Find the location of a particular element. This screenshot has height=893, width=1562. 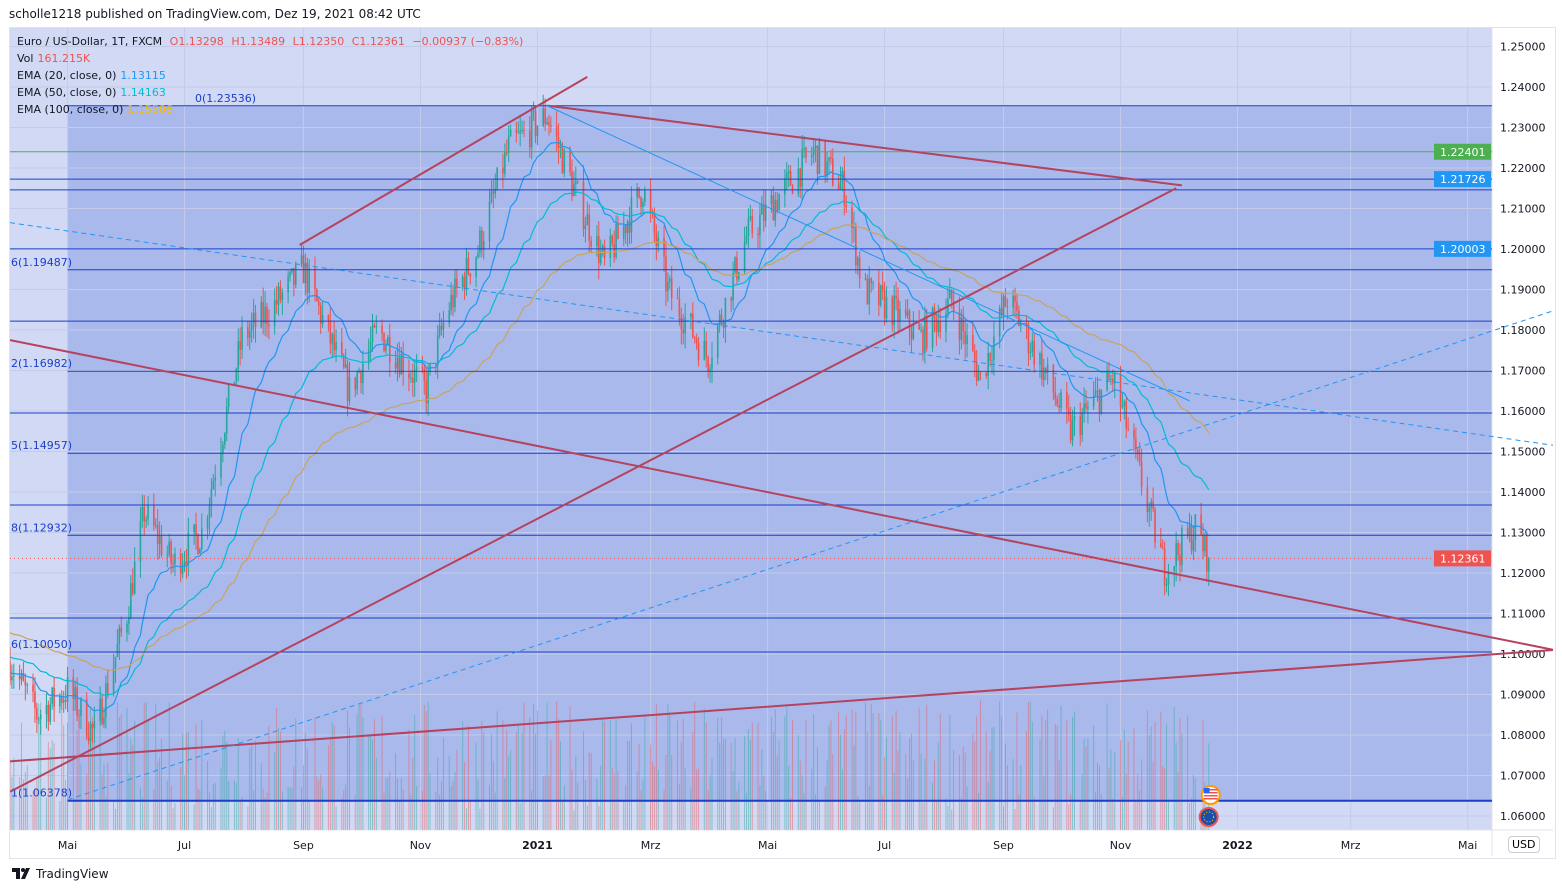

legend-ema20: EMA (20, close, 0) 1.13115 is located at coordinates (91, 75).